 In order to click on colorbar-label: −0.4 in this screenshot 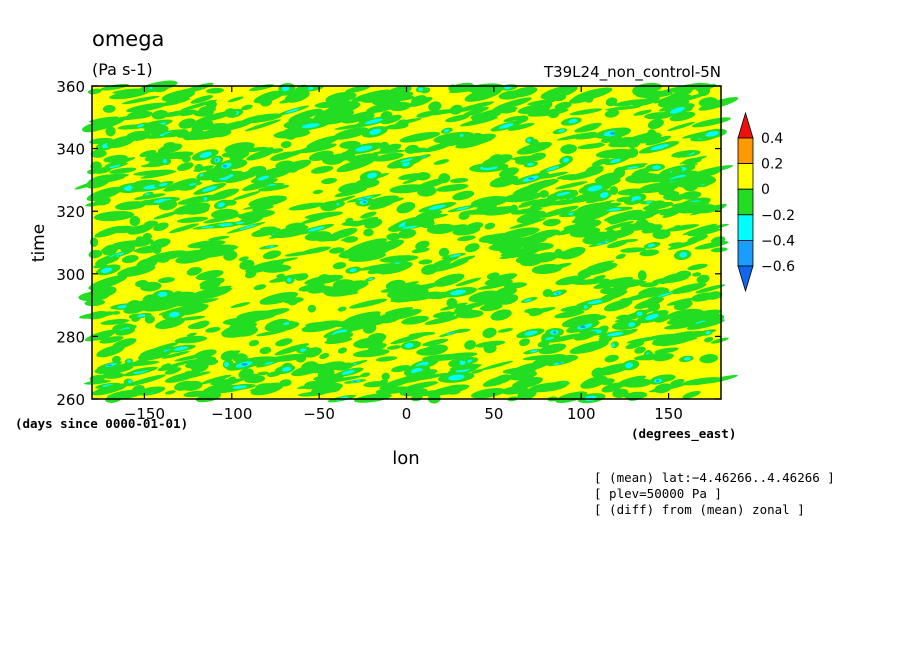, I will do `click(778, 241)`.